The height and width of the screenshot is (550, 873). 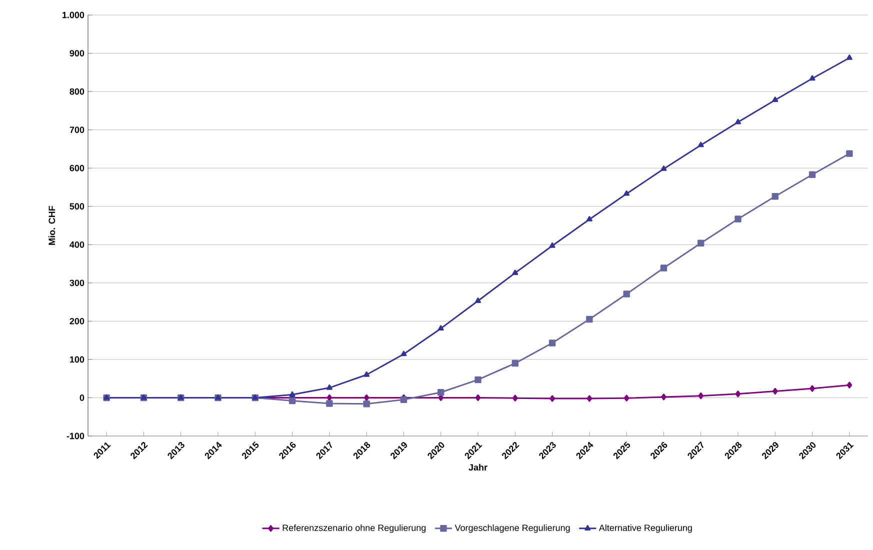 I want to click on y-axis-title: Mio. CHF, so click(x=52, y=225).